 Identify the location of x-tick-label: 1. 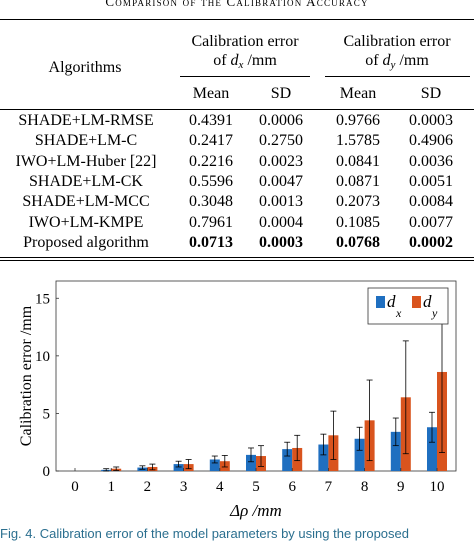
(111, 487).